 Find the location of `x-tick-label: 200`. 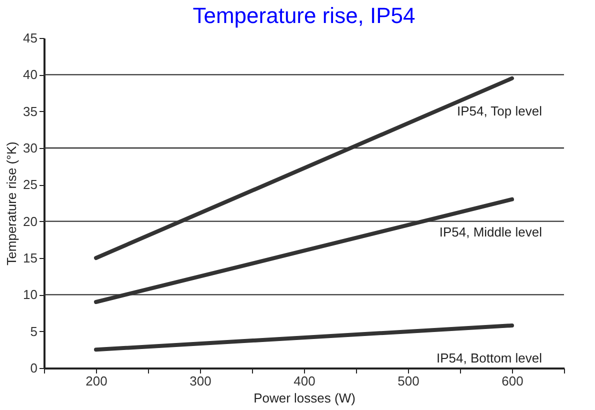

x-tick-label: 200 is located at coordinates (97, 381).